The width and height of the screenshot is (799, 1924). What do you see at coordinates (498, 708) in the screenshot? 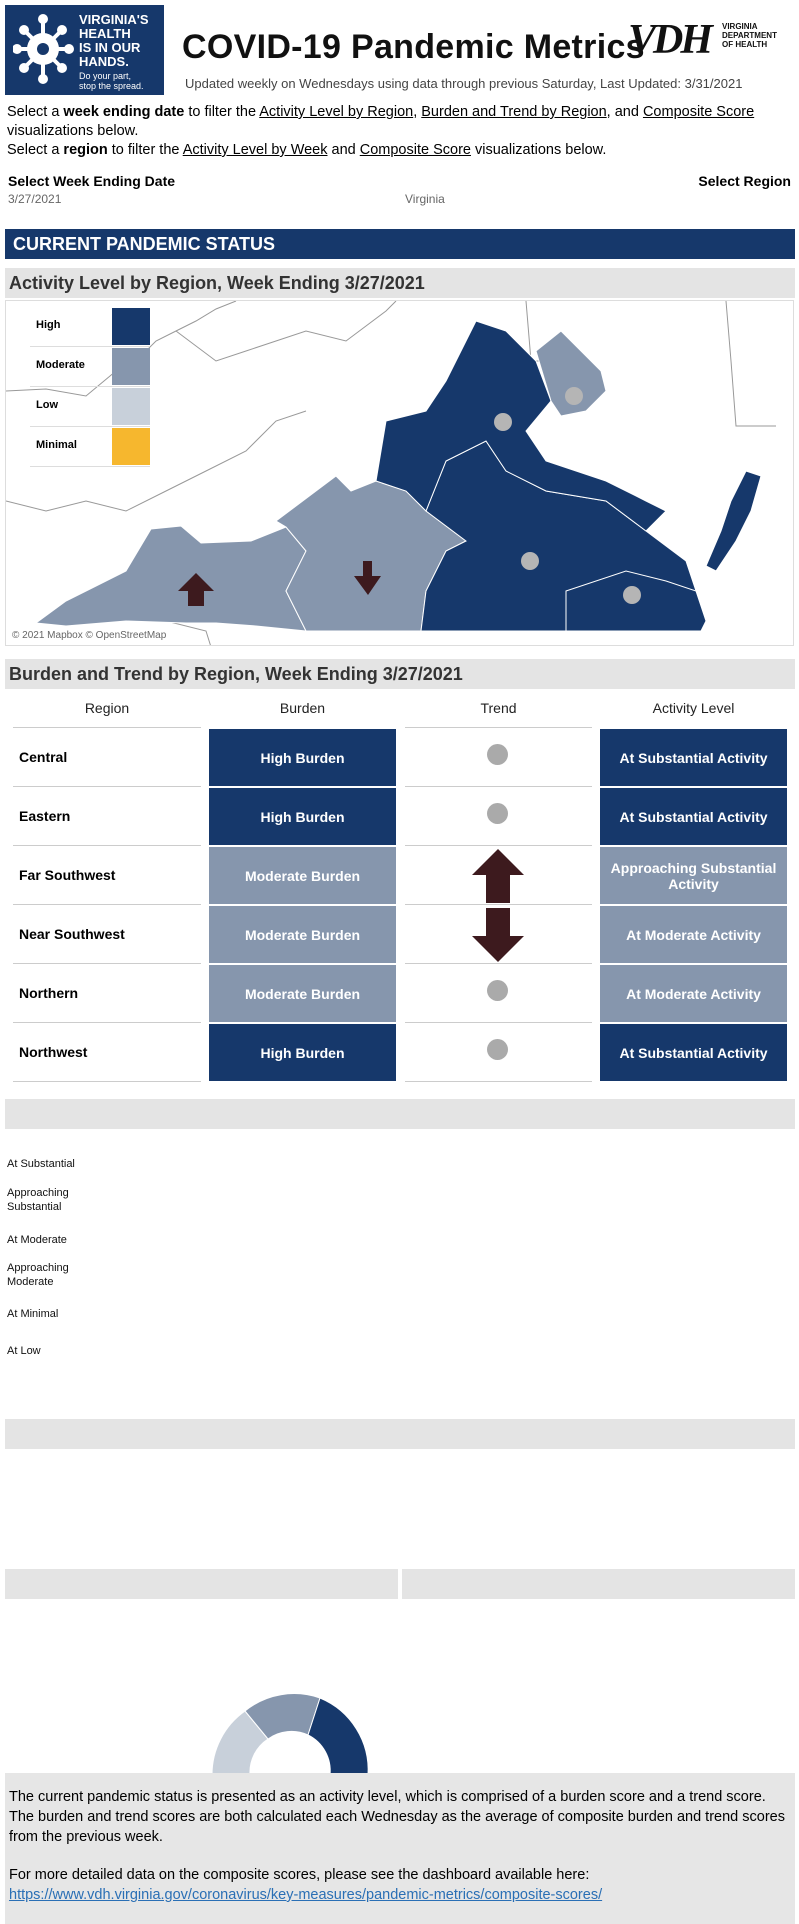
I see `col-header-trend: Trend` at bounding box center [498, 708].